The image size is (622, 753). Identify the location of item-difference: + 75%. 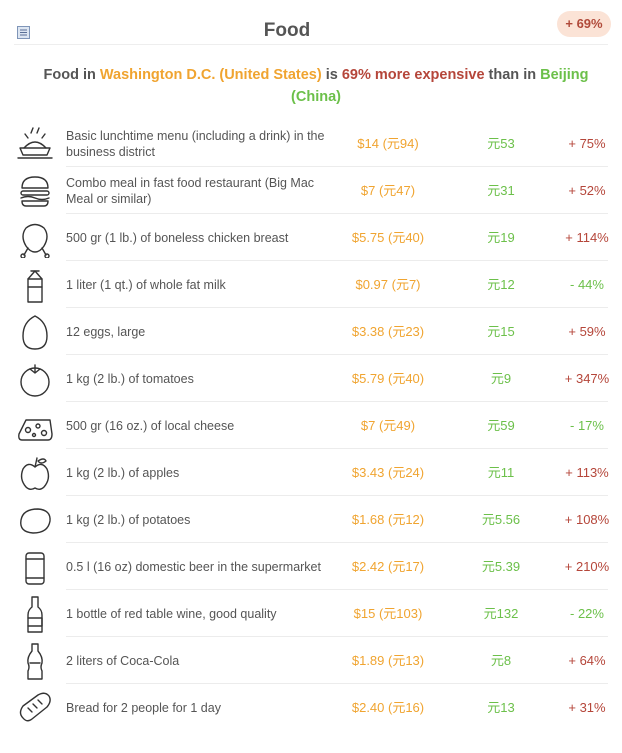
(587, 143).